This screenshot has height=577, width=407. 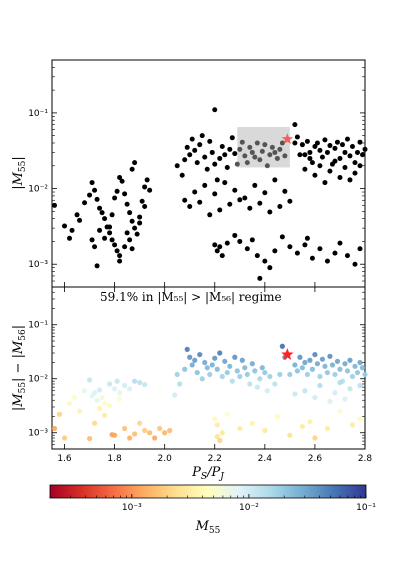 I want to click on colorbar-tick-label: 10⁻², so click(x=249, y=508).